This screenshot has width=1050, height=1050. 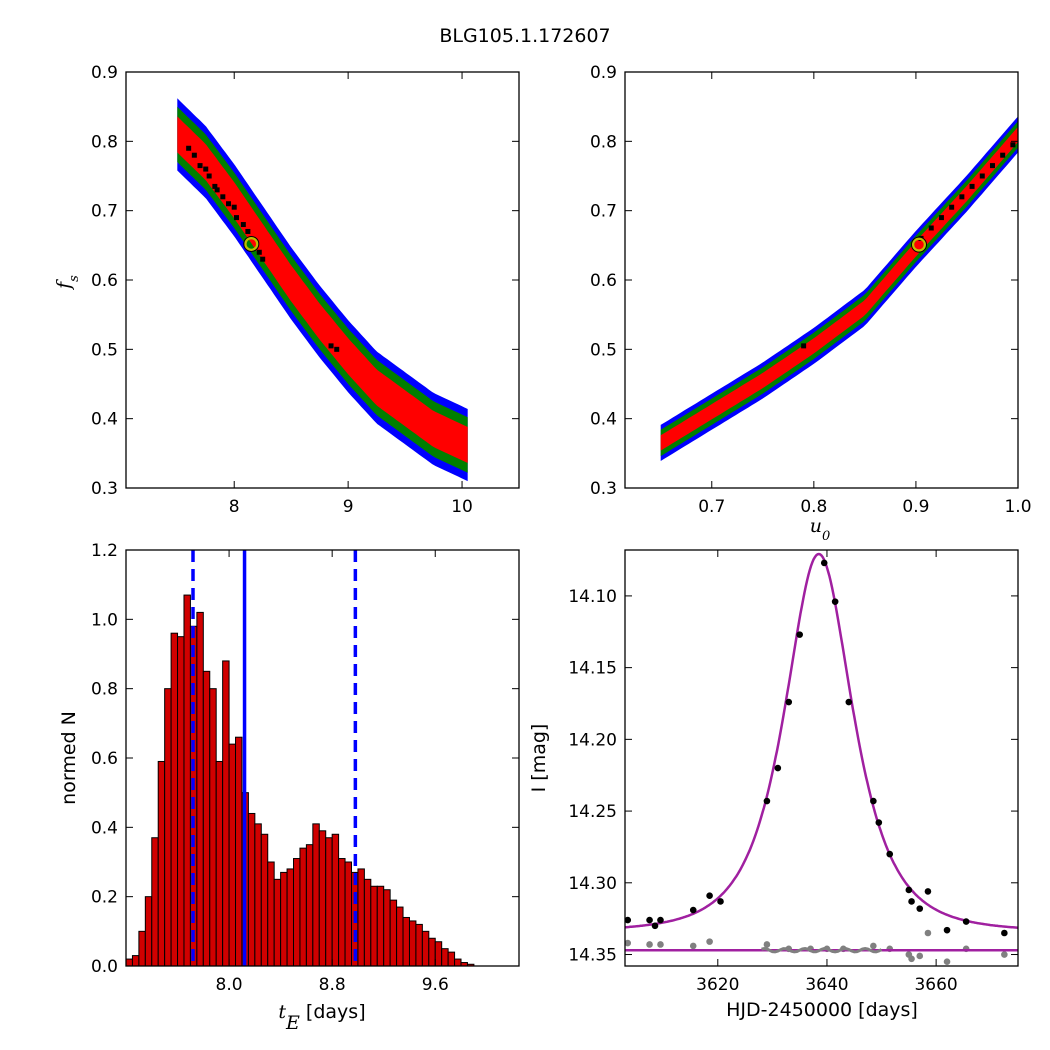 I want to click on contour-region-mid, so click(x=322, y=289).